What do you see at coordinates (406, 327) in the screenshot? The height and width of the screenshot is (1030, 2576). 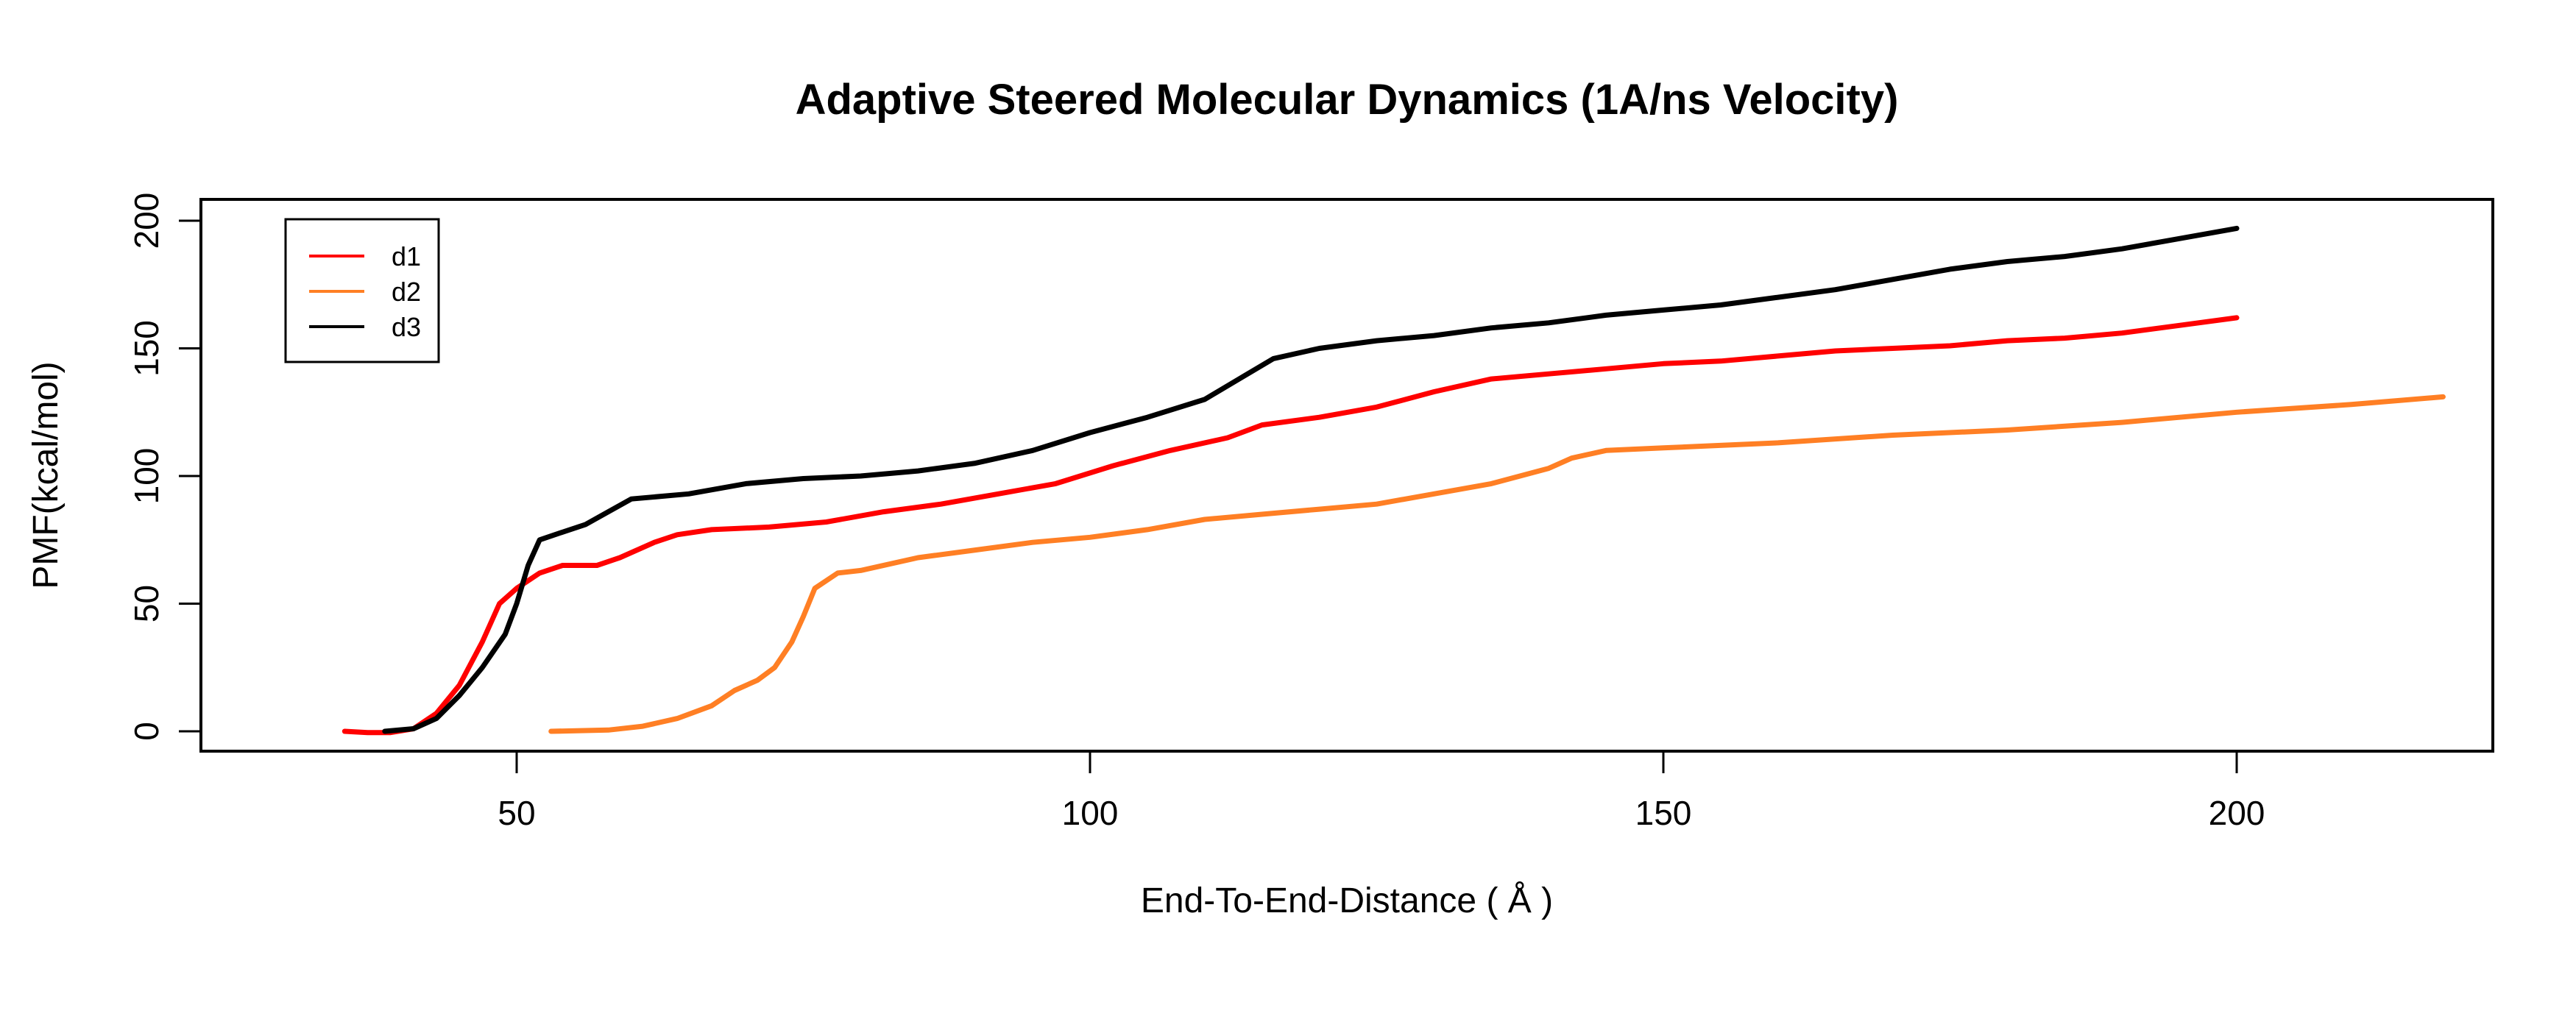 I see `legend-label-d3: d3` at bounding box center [406, 327].